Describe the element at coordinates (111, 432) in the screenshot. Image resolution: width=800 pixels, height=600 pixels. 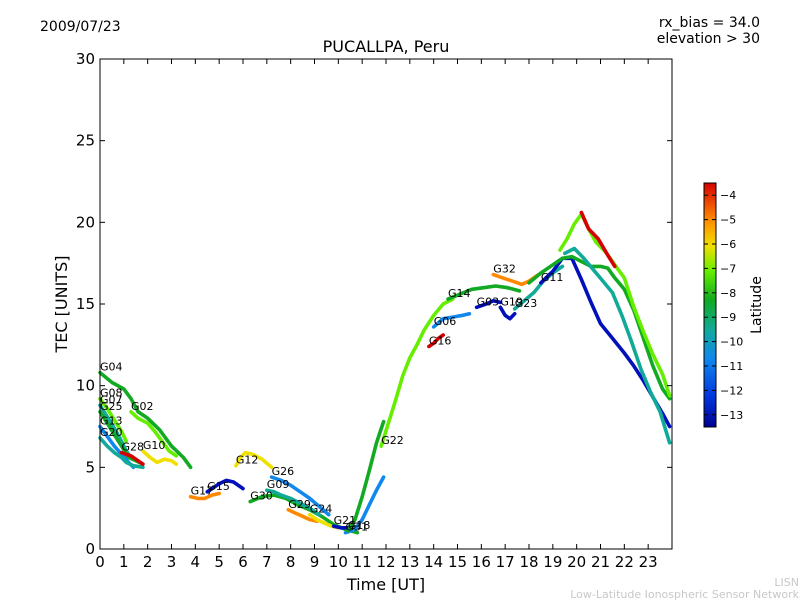
I see `series-label: G20` at that location.